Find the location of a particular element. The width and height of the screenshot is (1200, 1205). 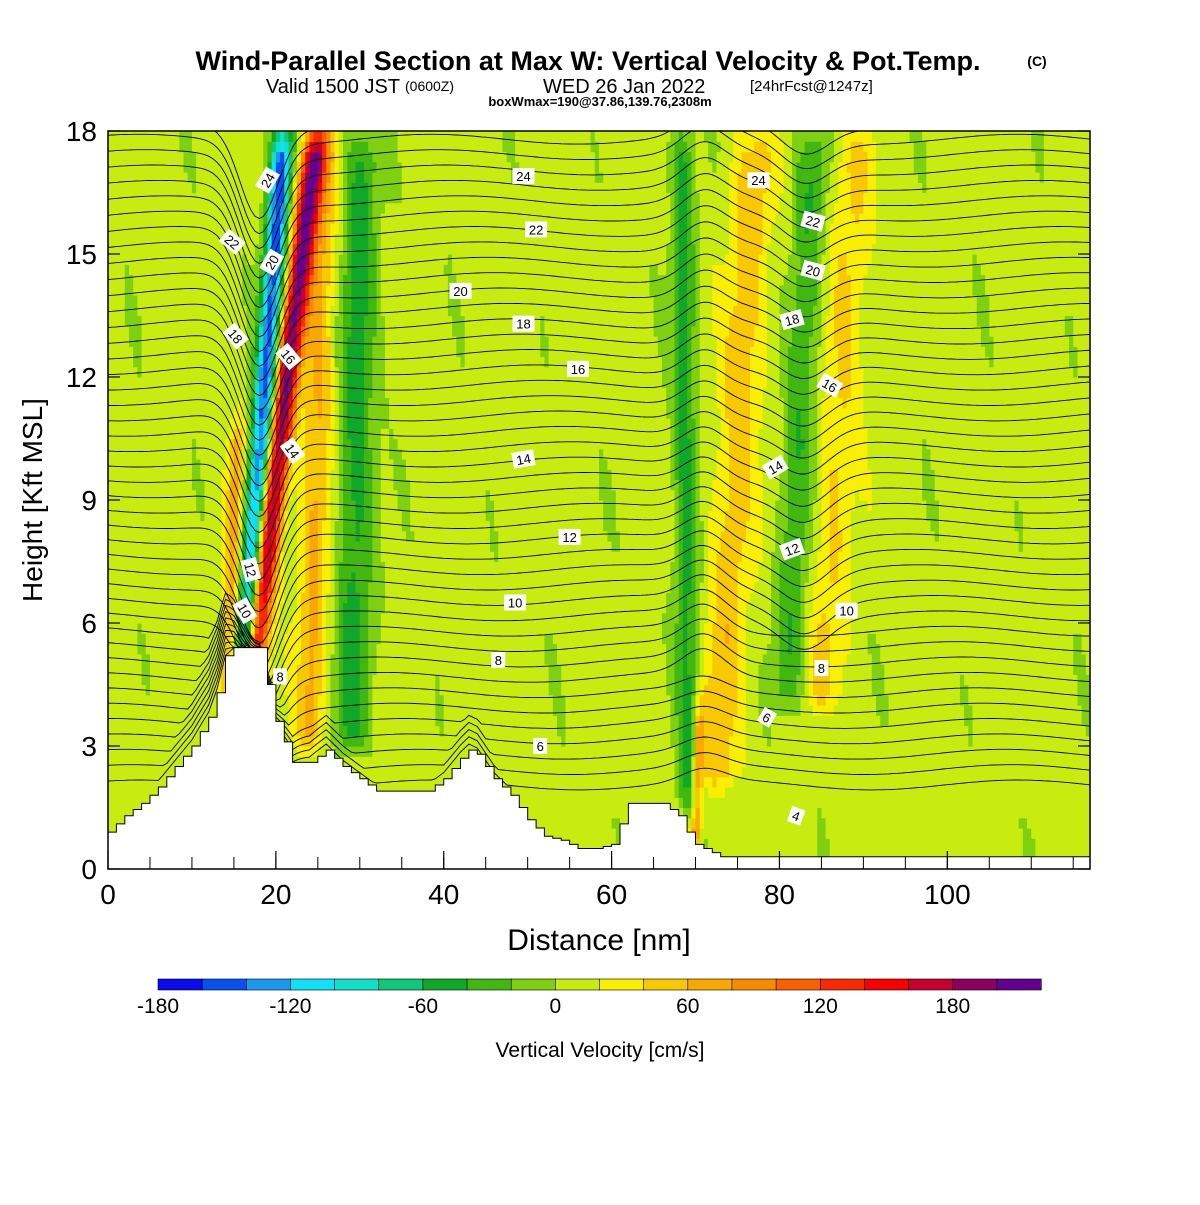

theta-contour is located at coordinates (599, 418).